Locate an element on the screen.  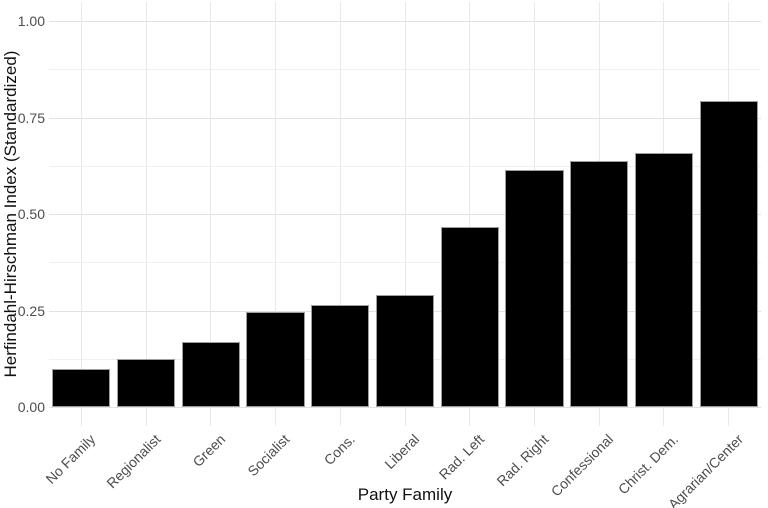
bar-cons- is located at coordinates (340, 356).